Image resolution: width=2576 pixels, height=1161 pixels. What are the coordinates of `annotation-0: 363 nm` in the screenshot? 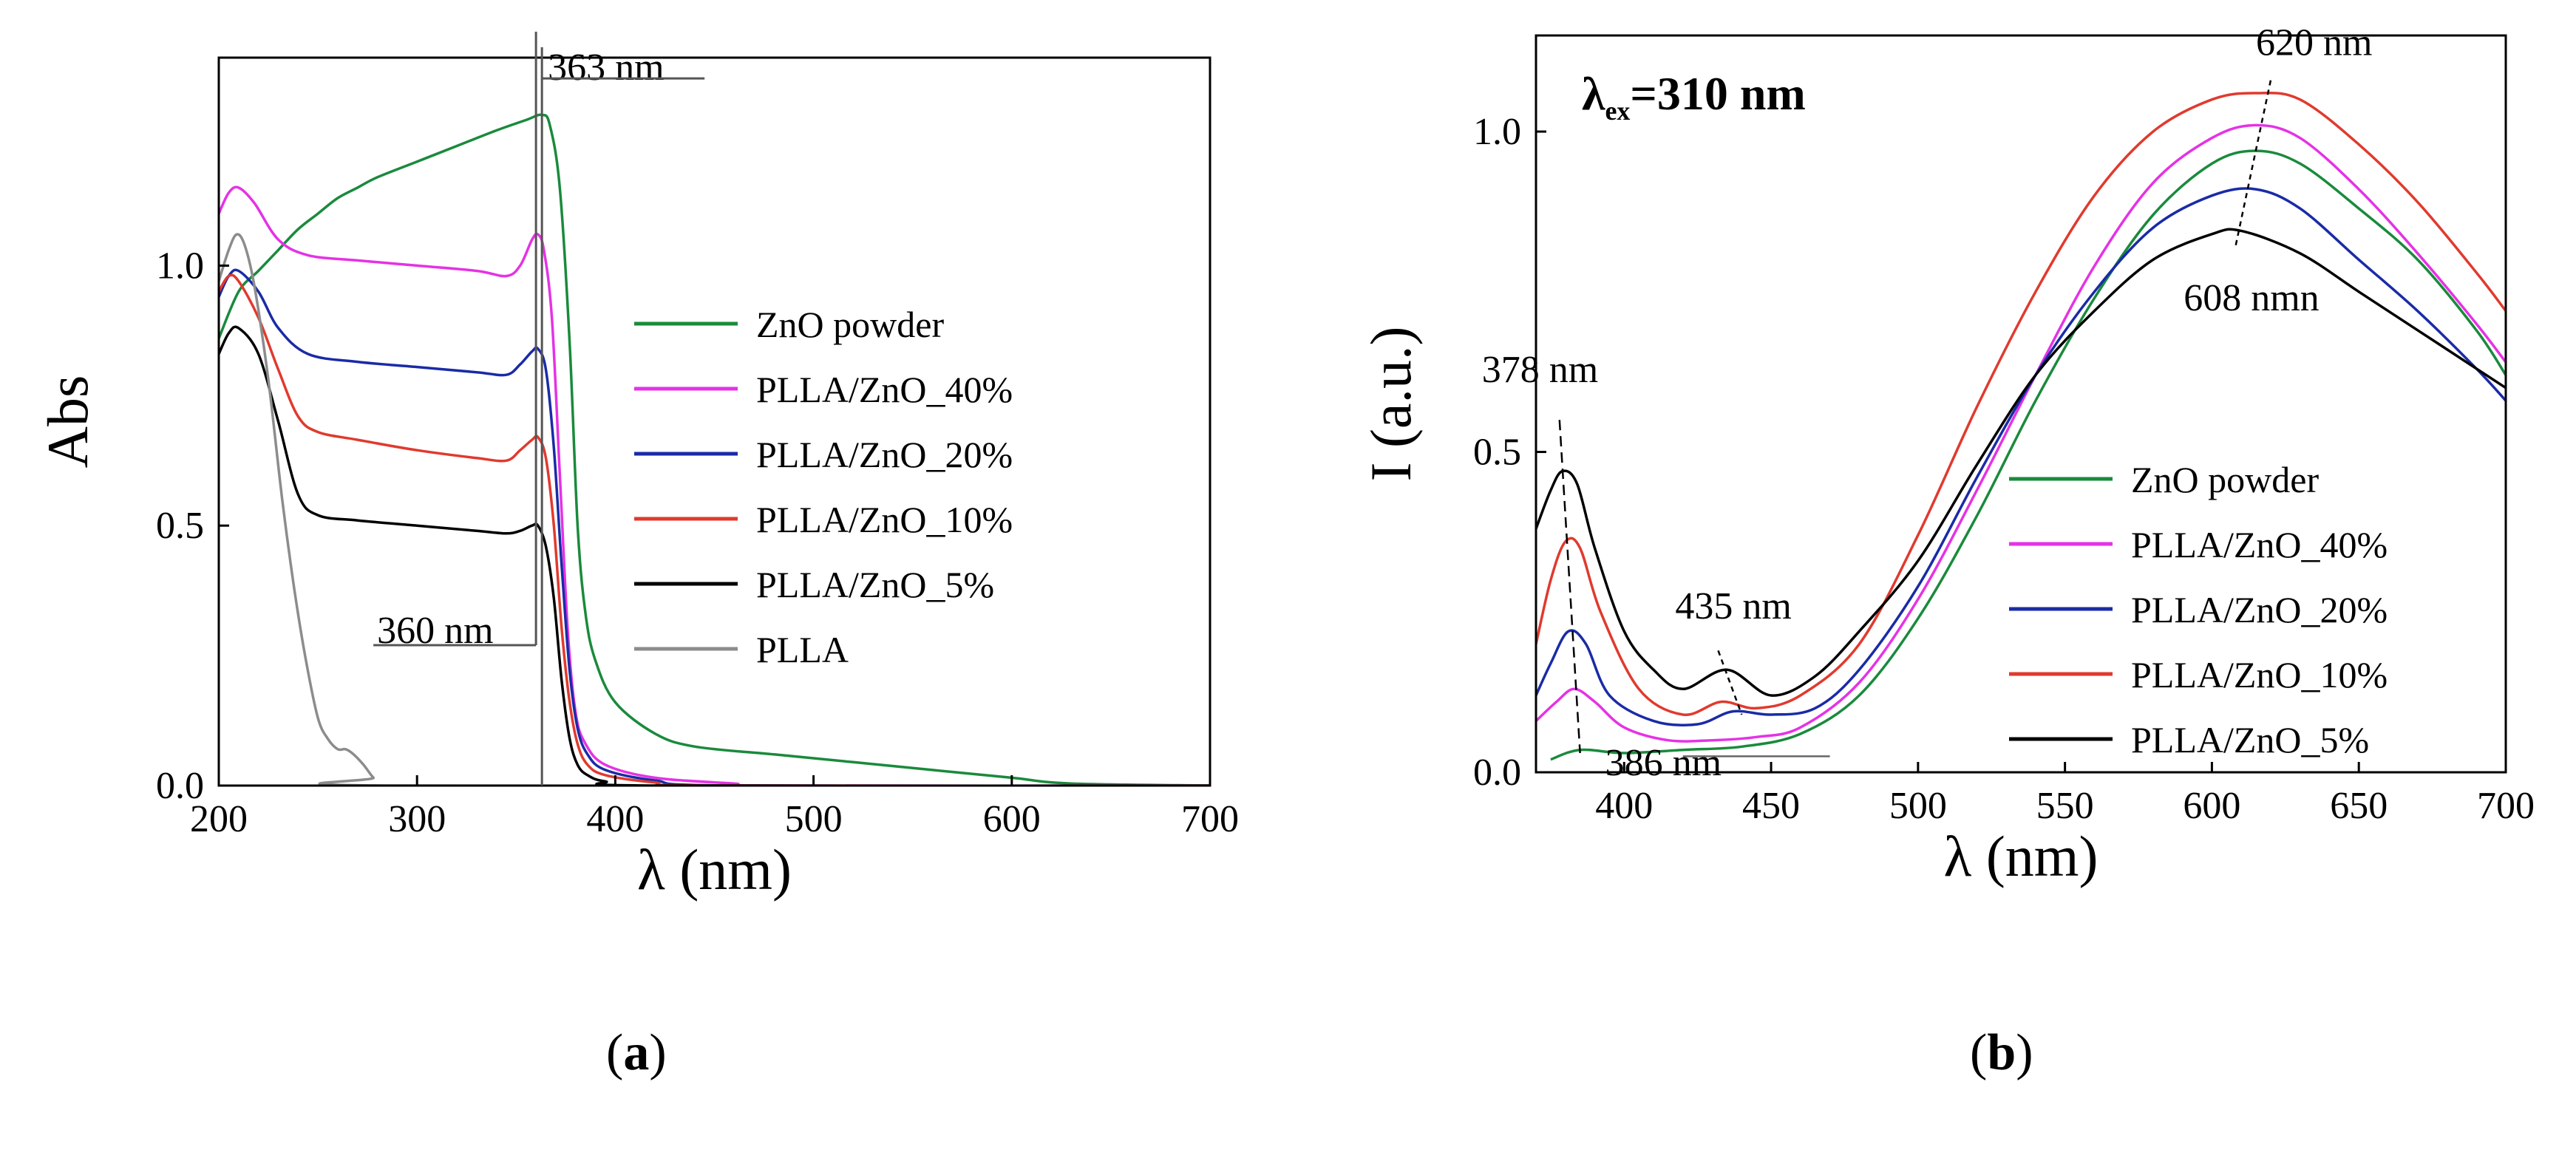 It's located at (606, 68).